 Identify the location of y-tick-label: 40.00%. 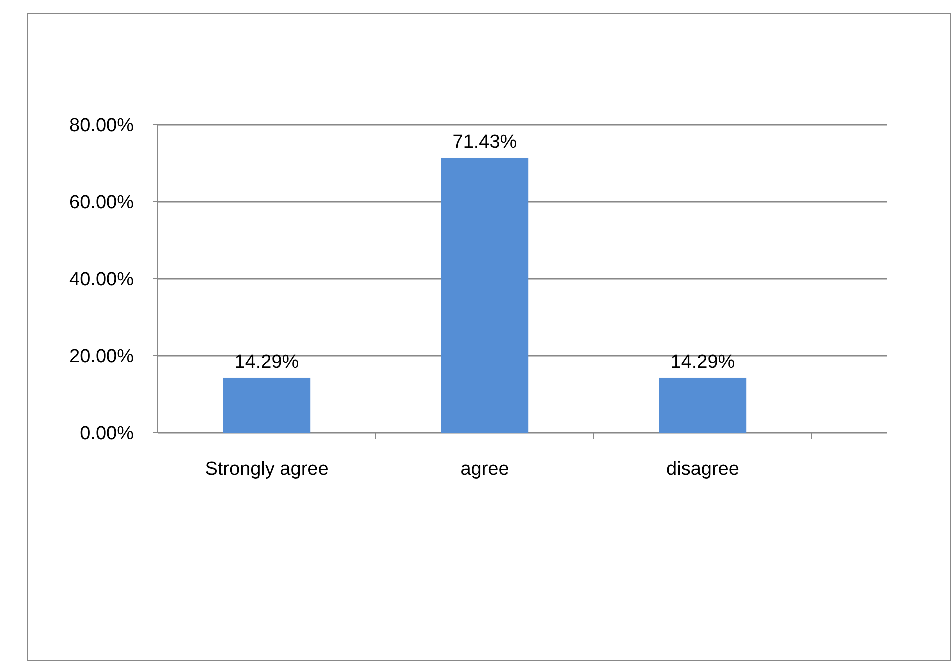
(102, 280).